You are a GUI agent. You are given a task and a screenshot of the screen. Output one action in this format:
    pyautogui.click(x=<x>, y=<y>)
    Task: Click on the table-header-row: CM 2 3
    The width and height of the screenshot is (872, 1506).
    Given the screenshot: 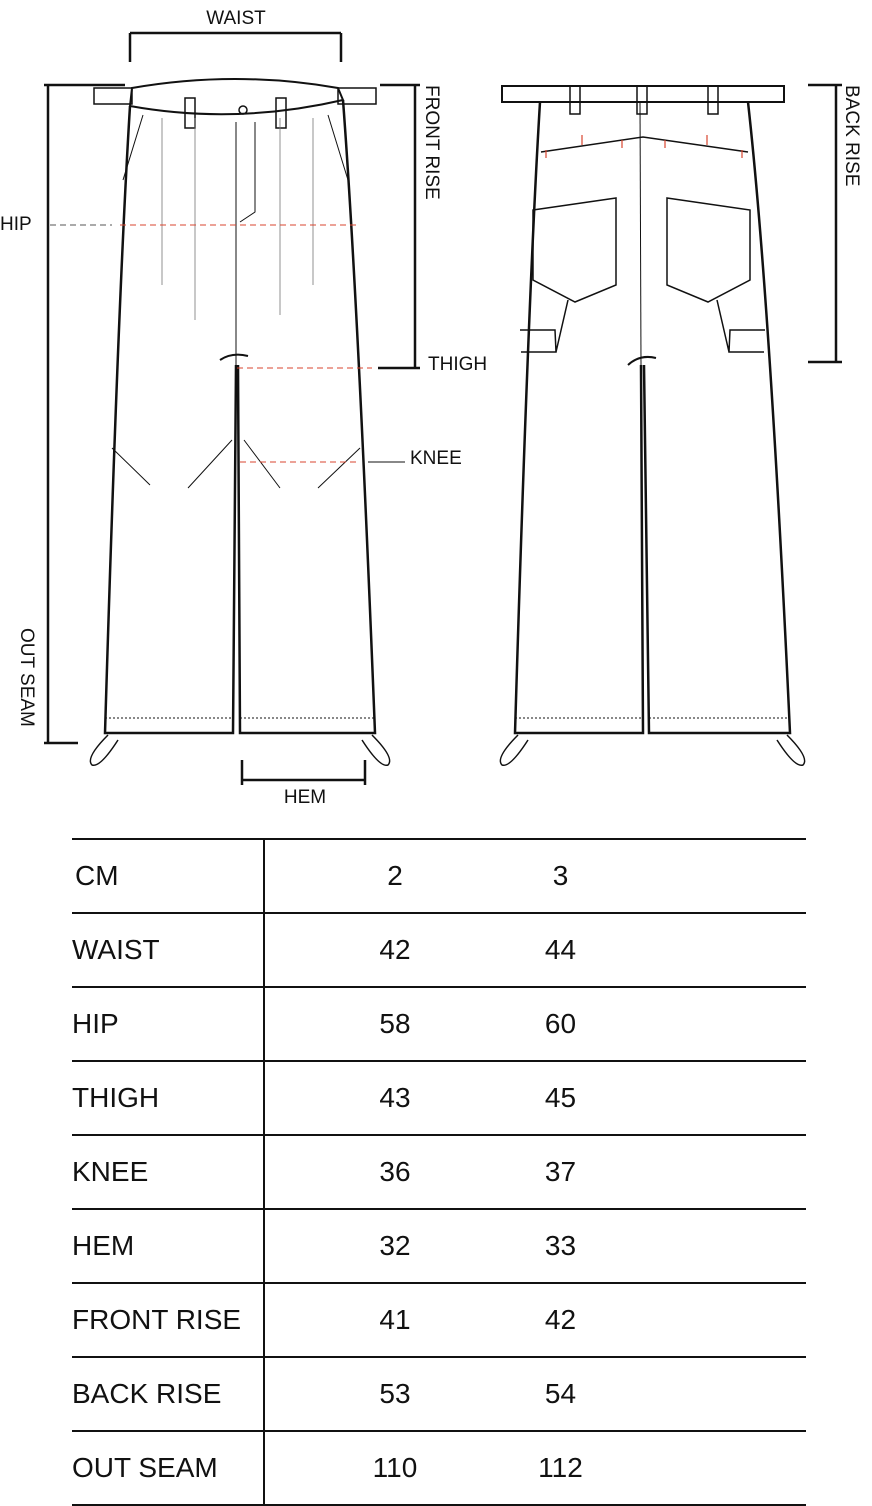 What is the action you would take?
    pyautogui.click(x=439, y=875)
    